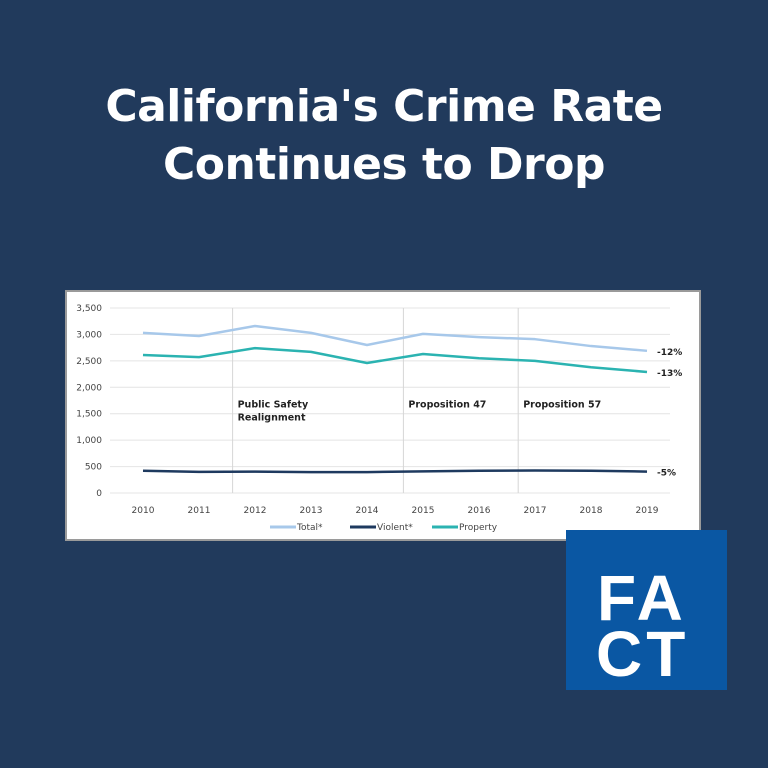 The image size is (768, 768). What do you see at coordinates (591, 511) in the screenshot?
I see `x-tick-label: 2018` at bounding box center [591, 511].